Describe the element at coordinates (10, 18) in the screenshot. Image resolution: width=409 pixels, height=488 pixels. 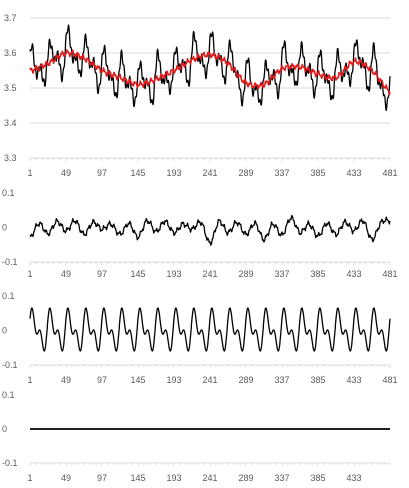
I see `y-tick-label: 3.7` at that location.